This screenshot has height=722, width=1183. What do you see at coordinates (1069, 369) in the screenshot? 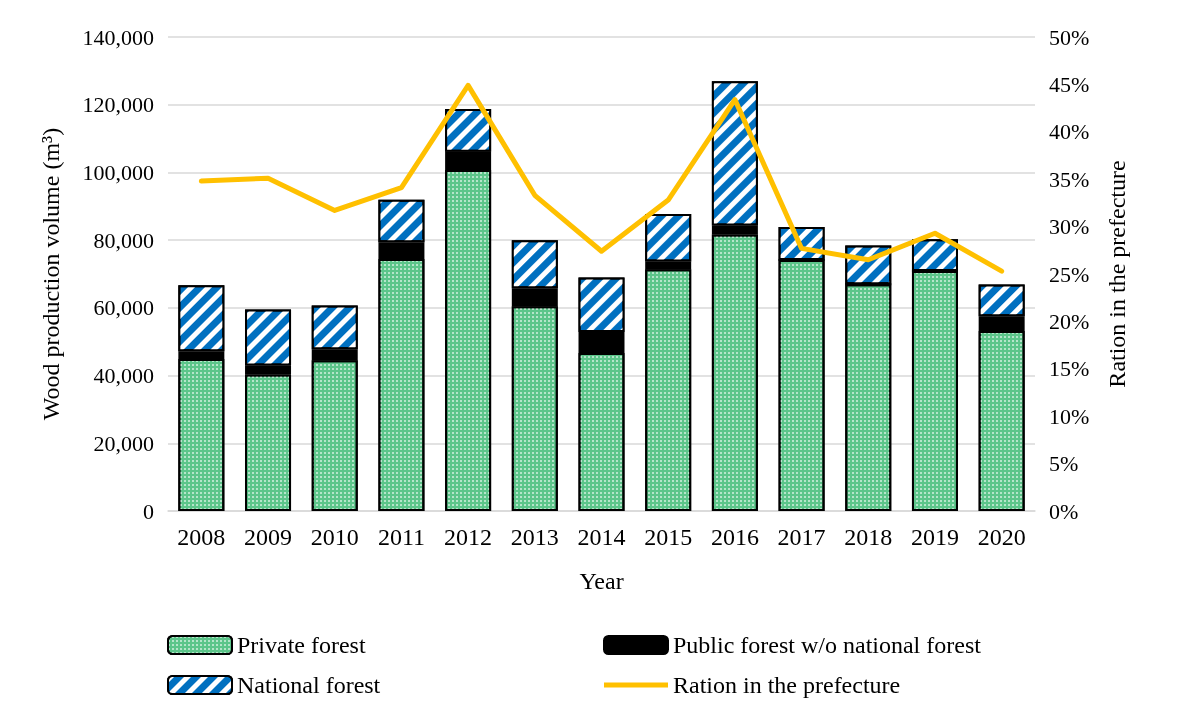
I see `y2-tick-label: 15%` at bounding box center [1069, 369].